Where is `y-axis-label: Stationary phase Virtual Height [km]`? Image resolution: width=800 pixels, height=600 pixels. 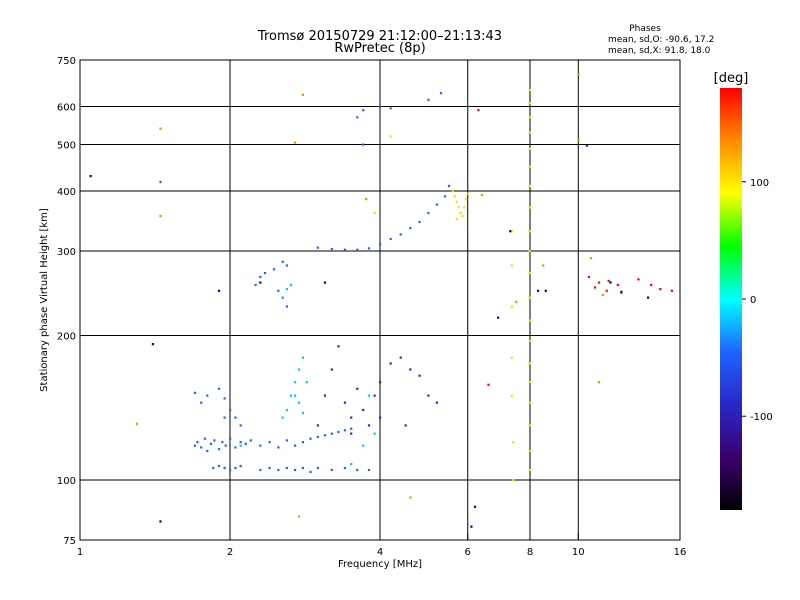
y-axis-label: Stationary phase Virtual Height [km] is located at coordinates (44, 300).